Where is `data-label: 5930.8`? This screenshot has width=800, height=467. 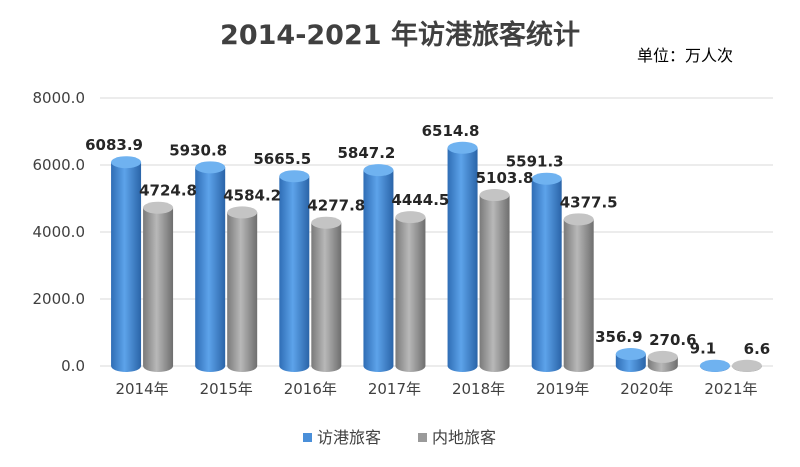 data-label: 5930.8 is located at coordinates (198, 150).